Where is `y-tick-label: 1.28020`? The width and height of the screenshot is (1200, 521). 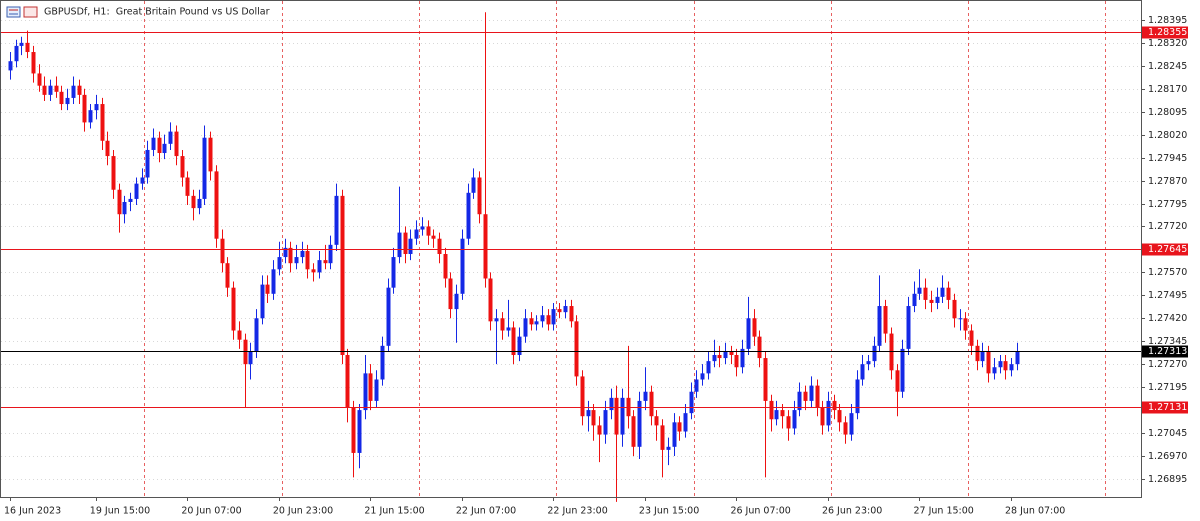 y-tick-label: 1.28020 is located at coordinates (1167, 135).